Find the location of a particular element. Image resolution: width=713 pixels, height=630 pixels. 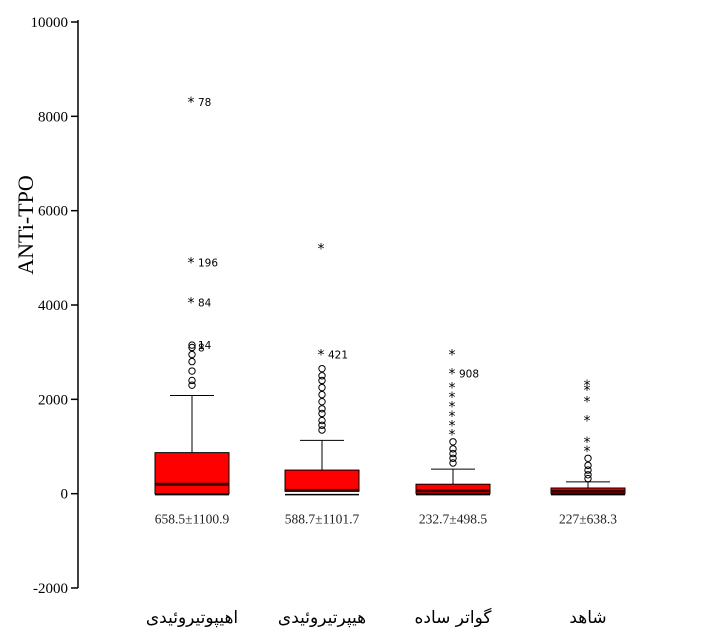

y-tick-label: 2000 is located at coordinates (53, 400).